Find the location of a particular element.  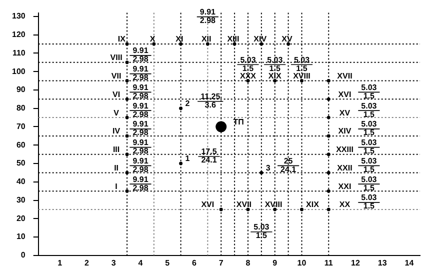

x-tick-label: 3 is located at coordinates (113, 263).